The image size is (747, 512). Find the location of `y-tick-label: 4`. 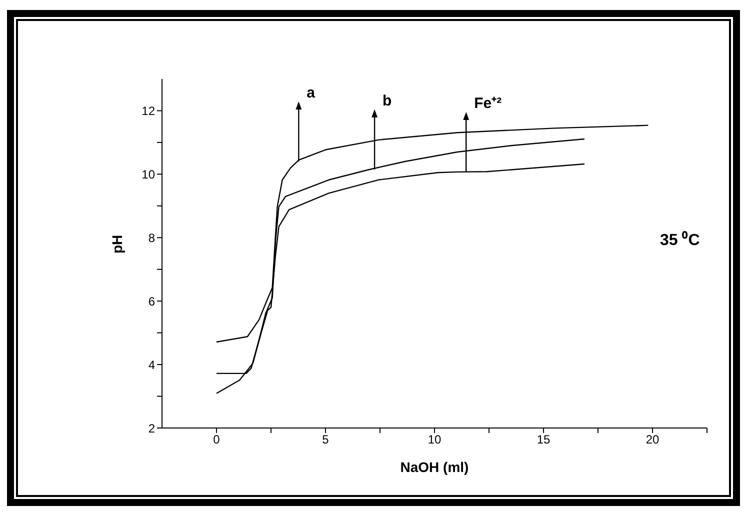

y-tick-label: 4 is located at coordinates (152, 365).